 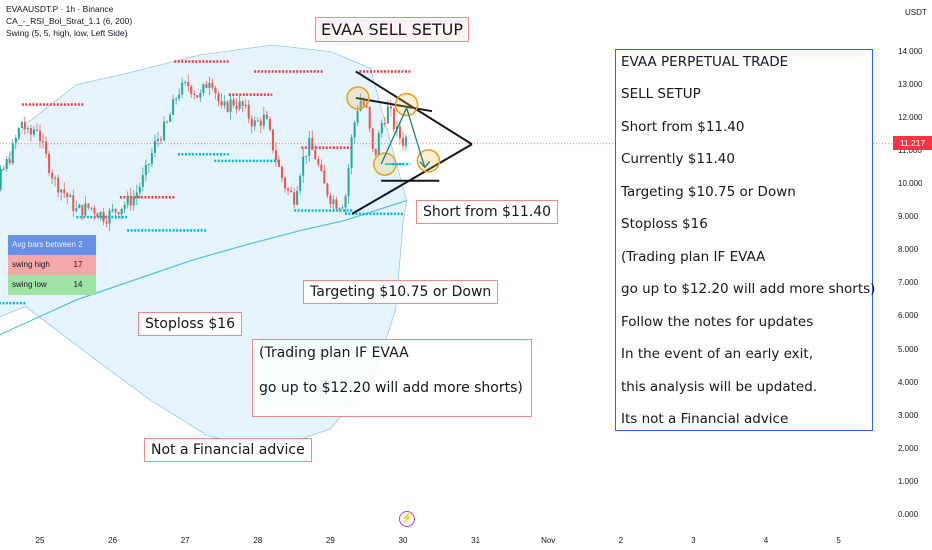 I want to click on time-tick-label: 30, so click(x=403, y=540).